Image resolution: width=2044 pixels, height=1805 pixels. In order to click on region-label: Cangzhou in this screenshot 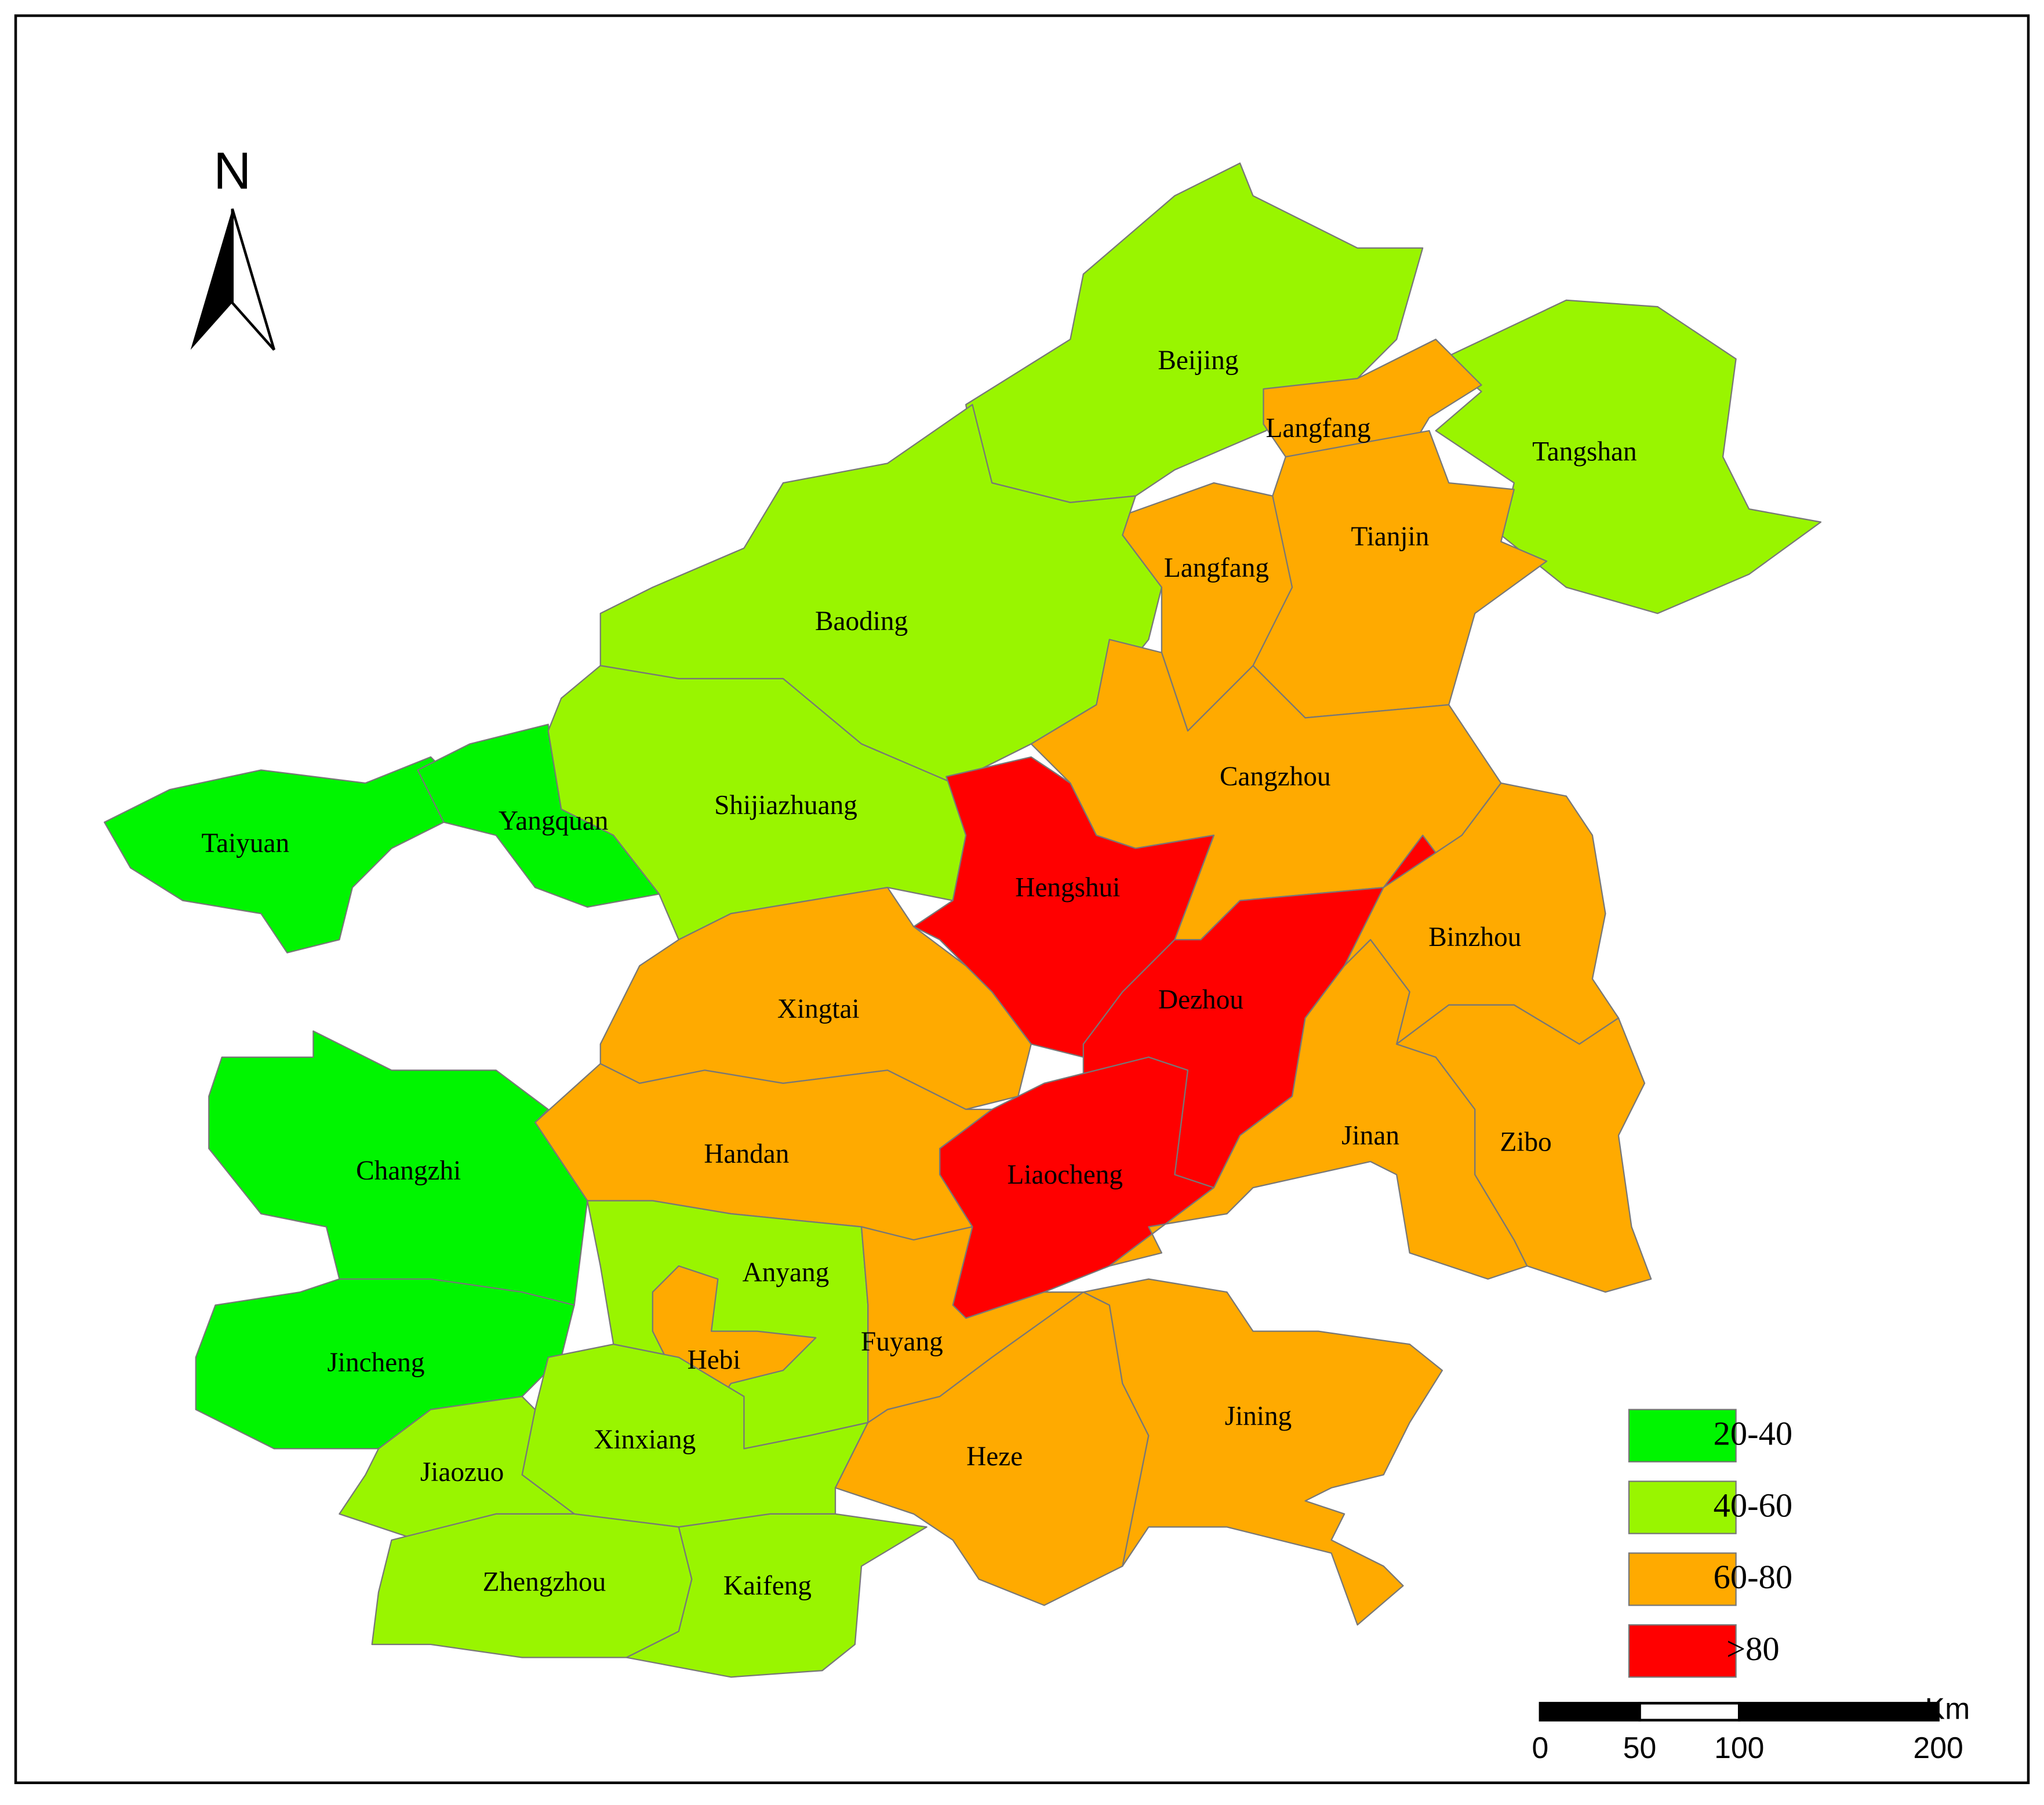, I will do `click(1275, 777)`.